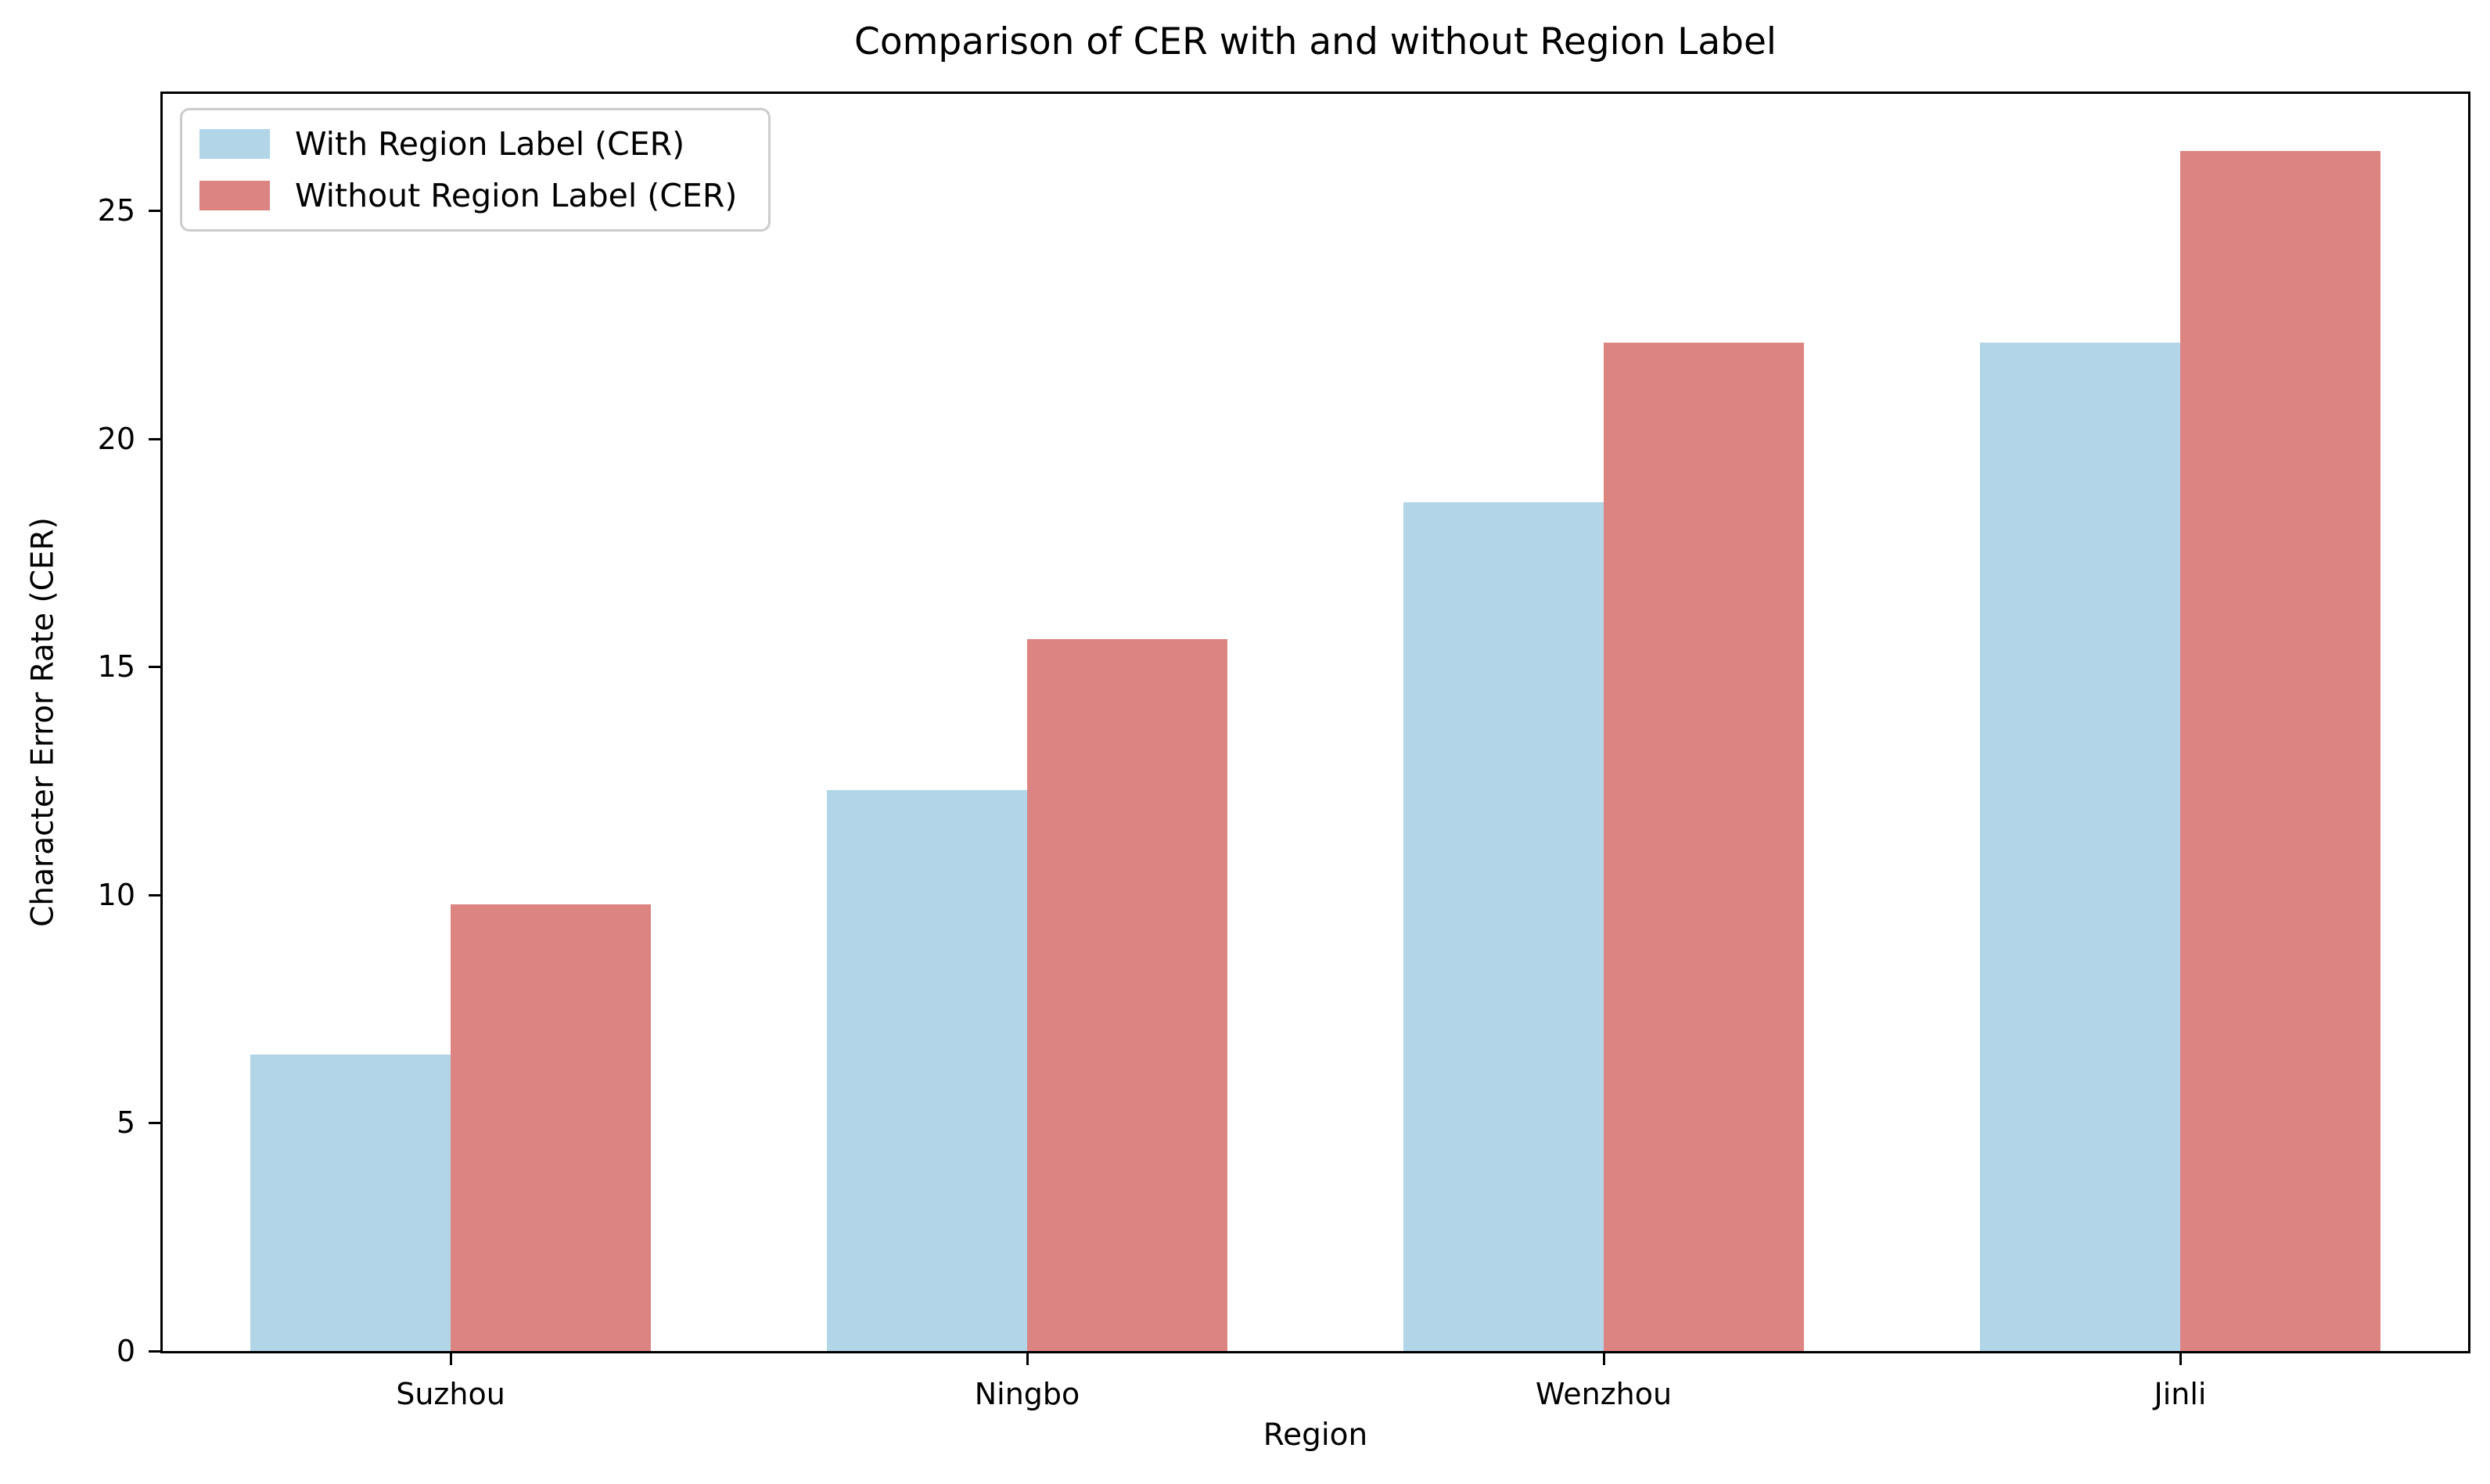 The height and width of the screenshot is (1484, 2490). Describe the element at coordinates (490, 144) in the screenshot. I see `legend-label-with-region-label: With Region Label (CER)` at that location.